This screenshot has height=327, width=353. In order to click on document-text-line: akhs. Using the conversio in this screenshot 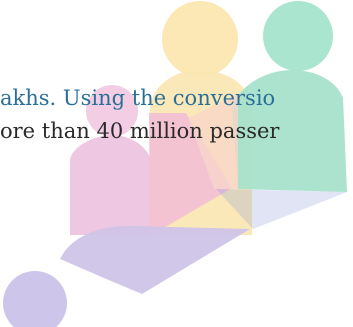, I will do `click(138, 98)`.